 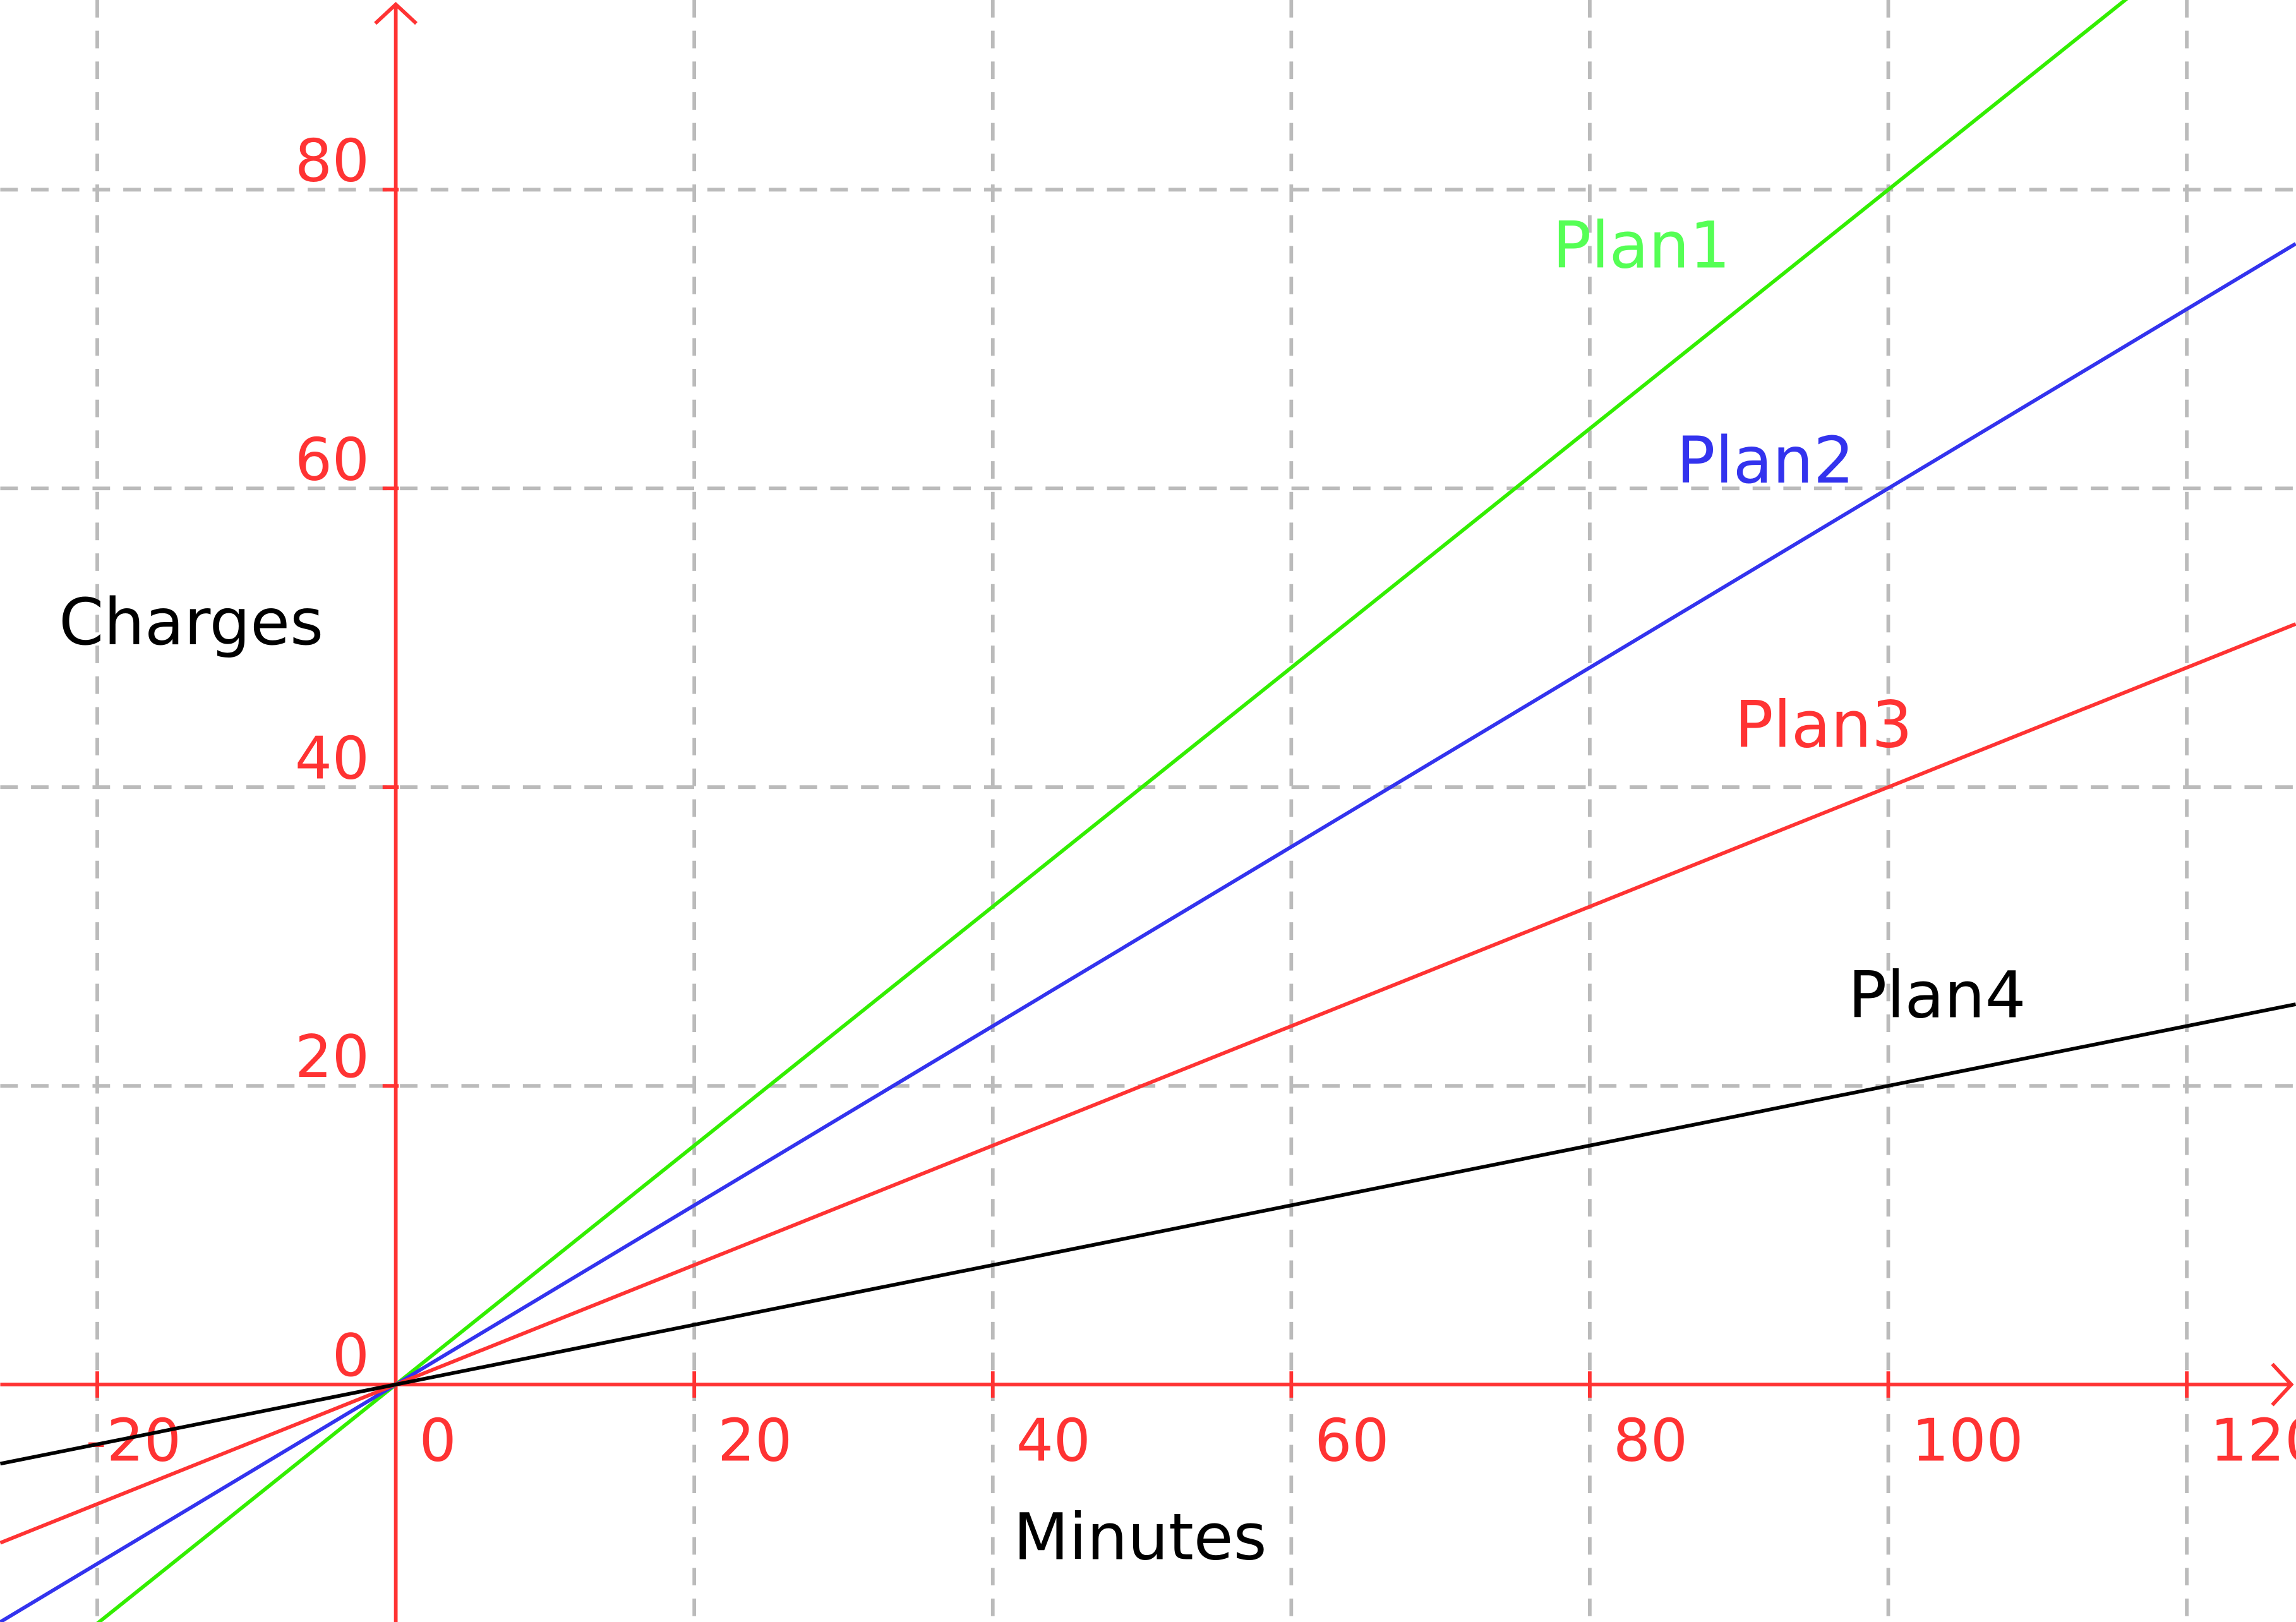 I want to click on x-tick-label: 60, so click(x=1351, y=1441).